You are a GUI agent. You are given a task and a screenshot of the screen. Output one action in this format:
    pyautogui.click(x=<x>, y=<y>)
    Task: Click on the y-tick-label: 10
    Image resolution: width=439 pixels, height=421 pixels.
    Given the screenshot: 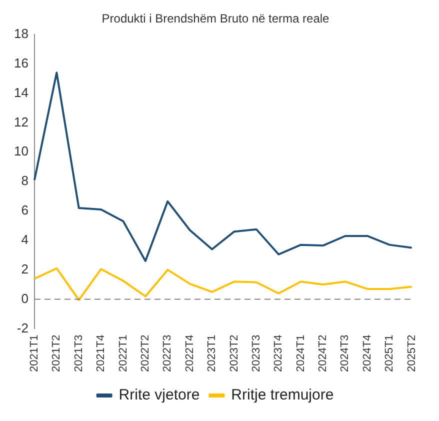 What is the action you would take?
    pyautogui.click(x=21, y=151)
    